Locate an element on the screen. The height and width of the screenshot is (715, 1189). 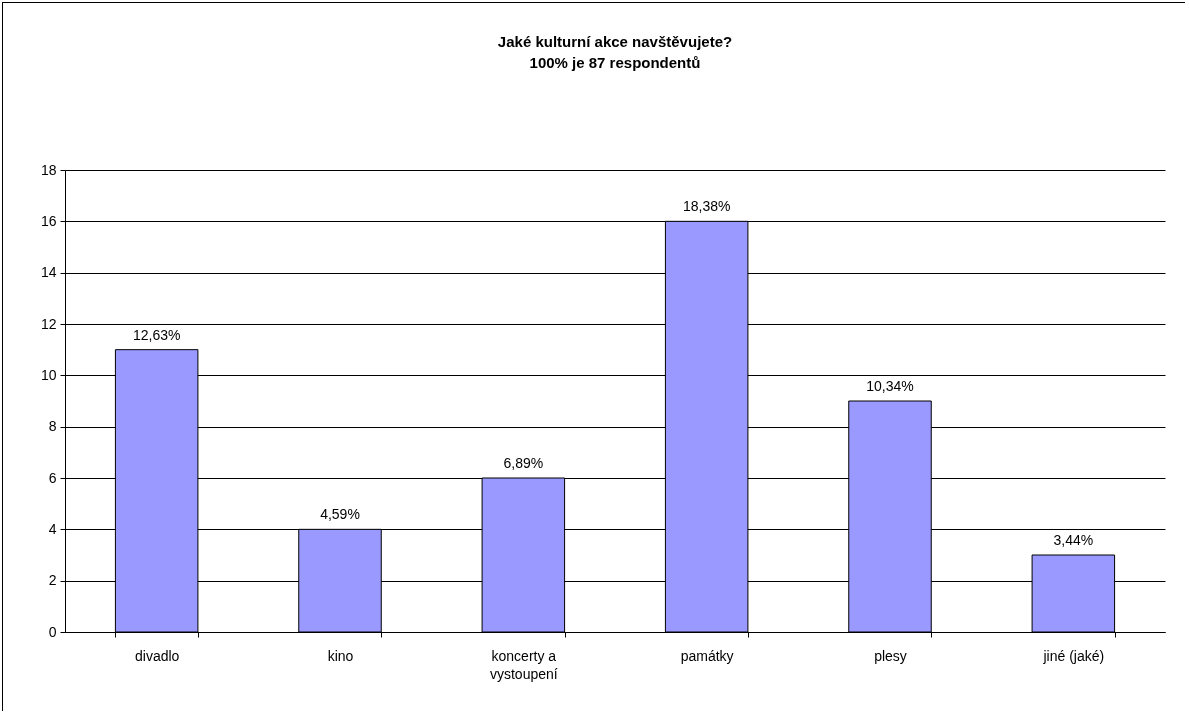
x-tick-label: jiné (jaké) is located at coordinates (1073, 655).